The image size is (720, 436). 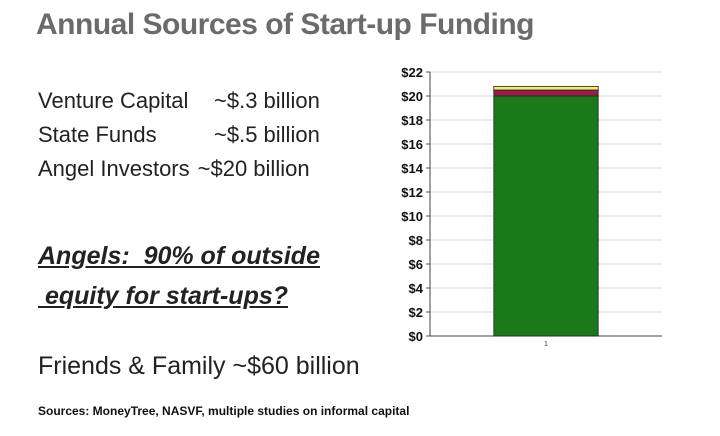 I want to click on y-tick-label: $0, so click(x=416, y=336).